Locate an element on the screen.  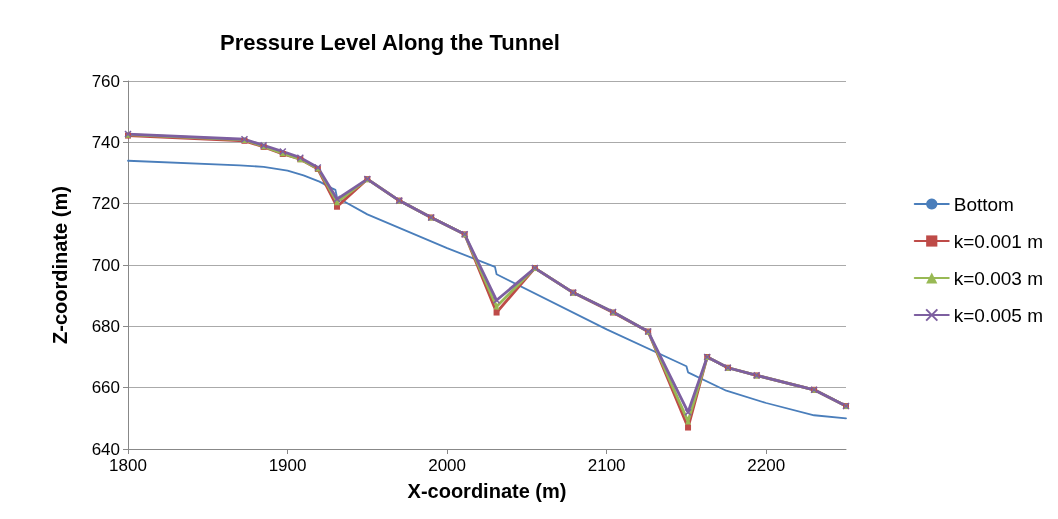
legend-label: k=0.001 m is located at coordinates (998, 241).